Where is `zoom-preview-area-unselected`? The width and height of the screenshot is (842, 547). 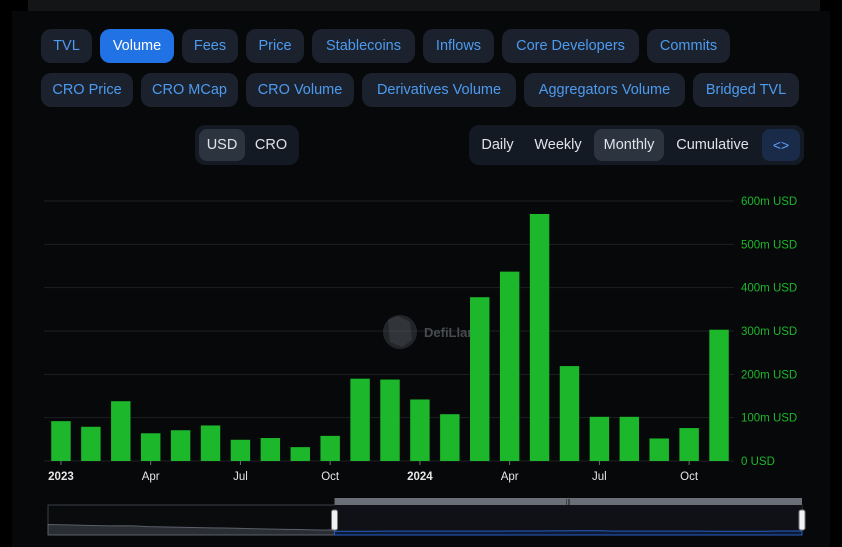
zoom-preview-area-unselected is located at coordinates (191, 530).